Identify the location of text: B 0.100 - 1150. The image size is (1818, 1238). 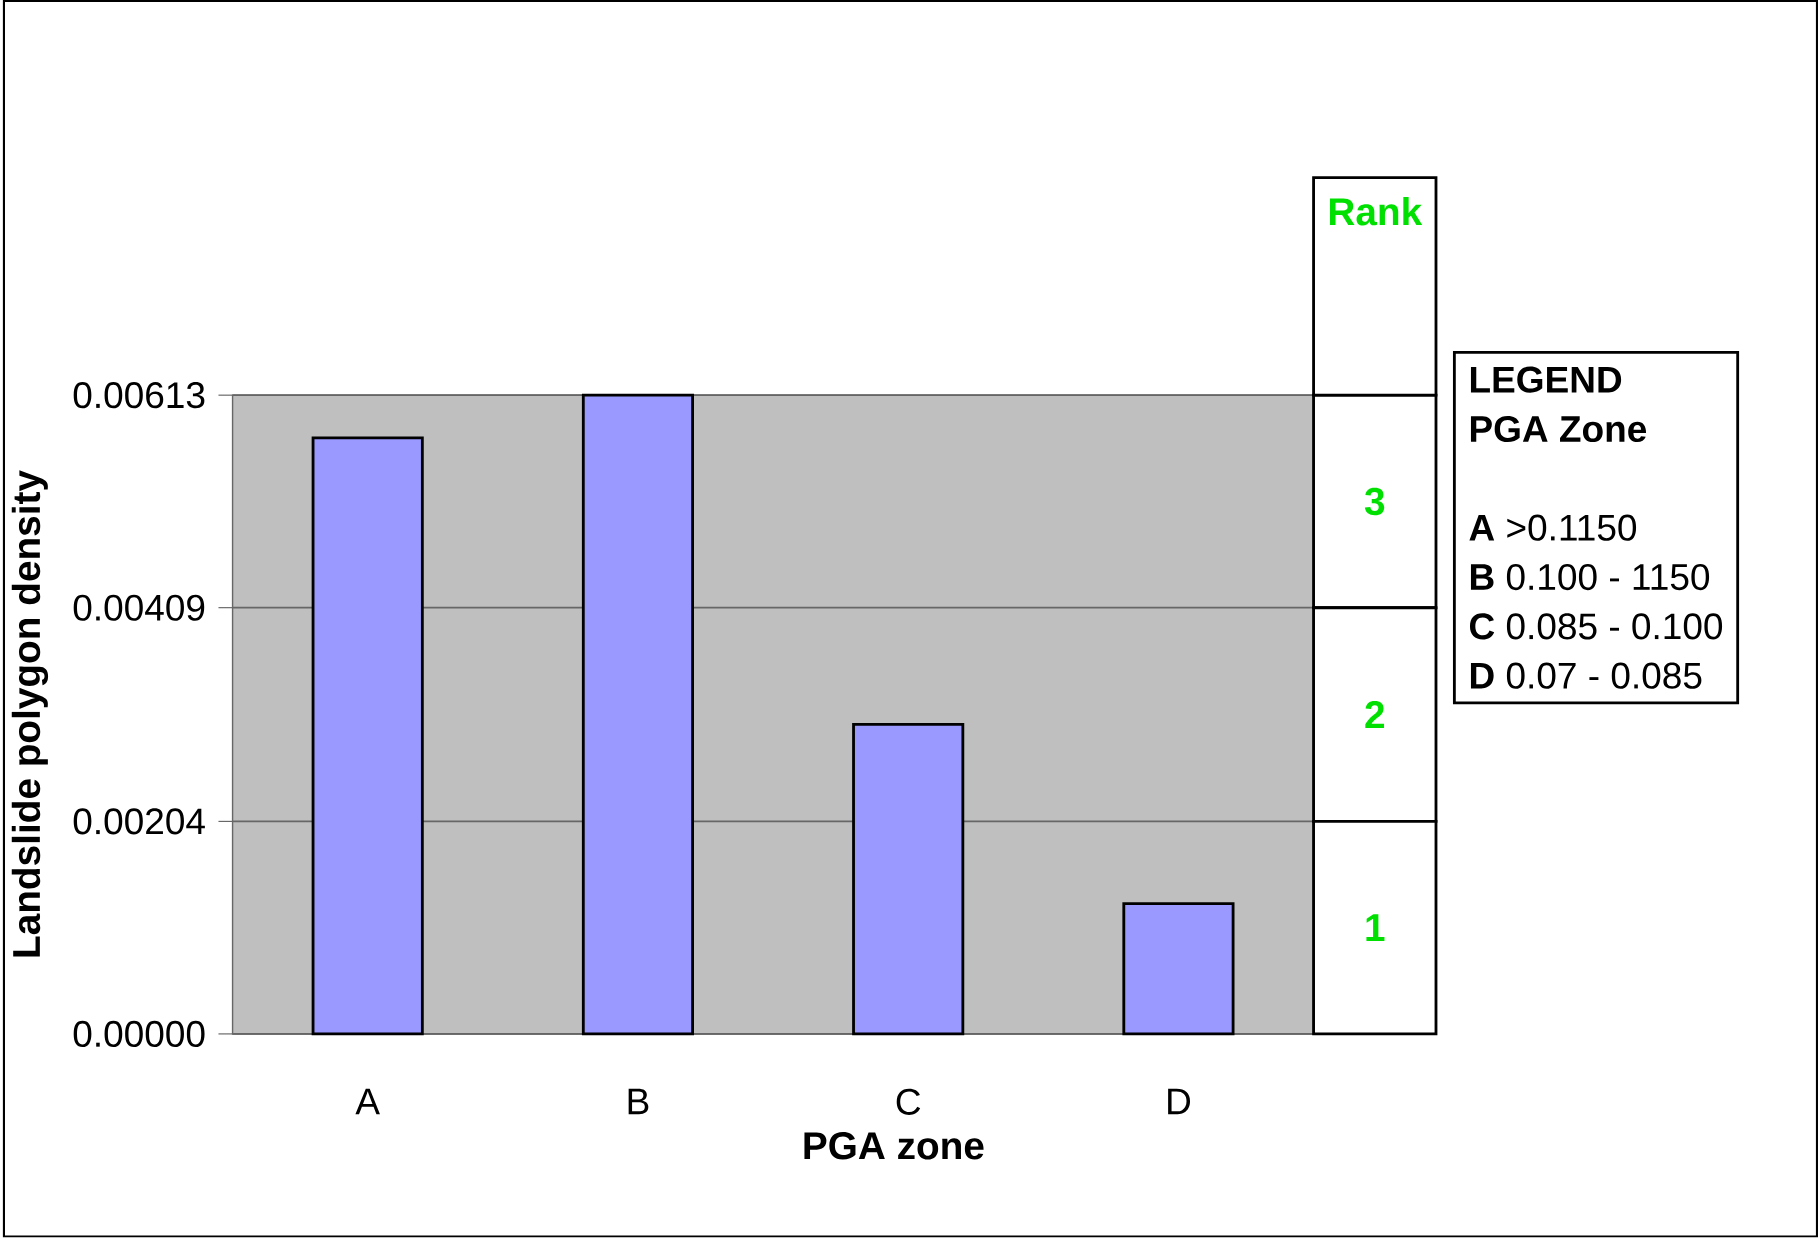
(1590, 577).